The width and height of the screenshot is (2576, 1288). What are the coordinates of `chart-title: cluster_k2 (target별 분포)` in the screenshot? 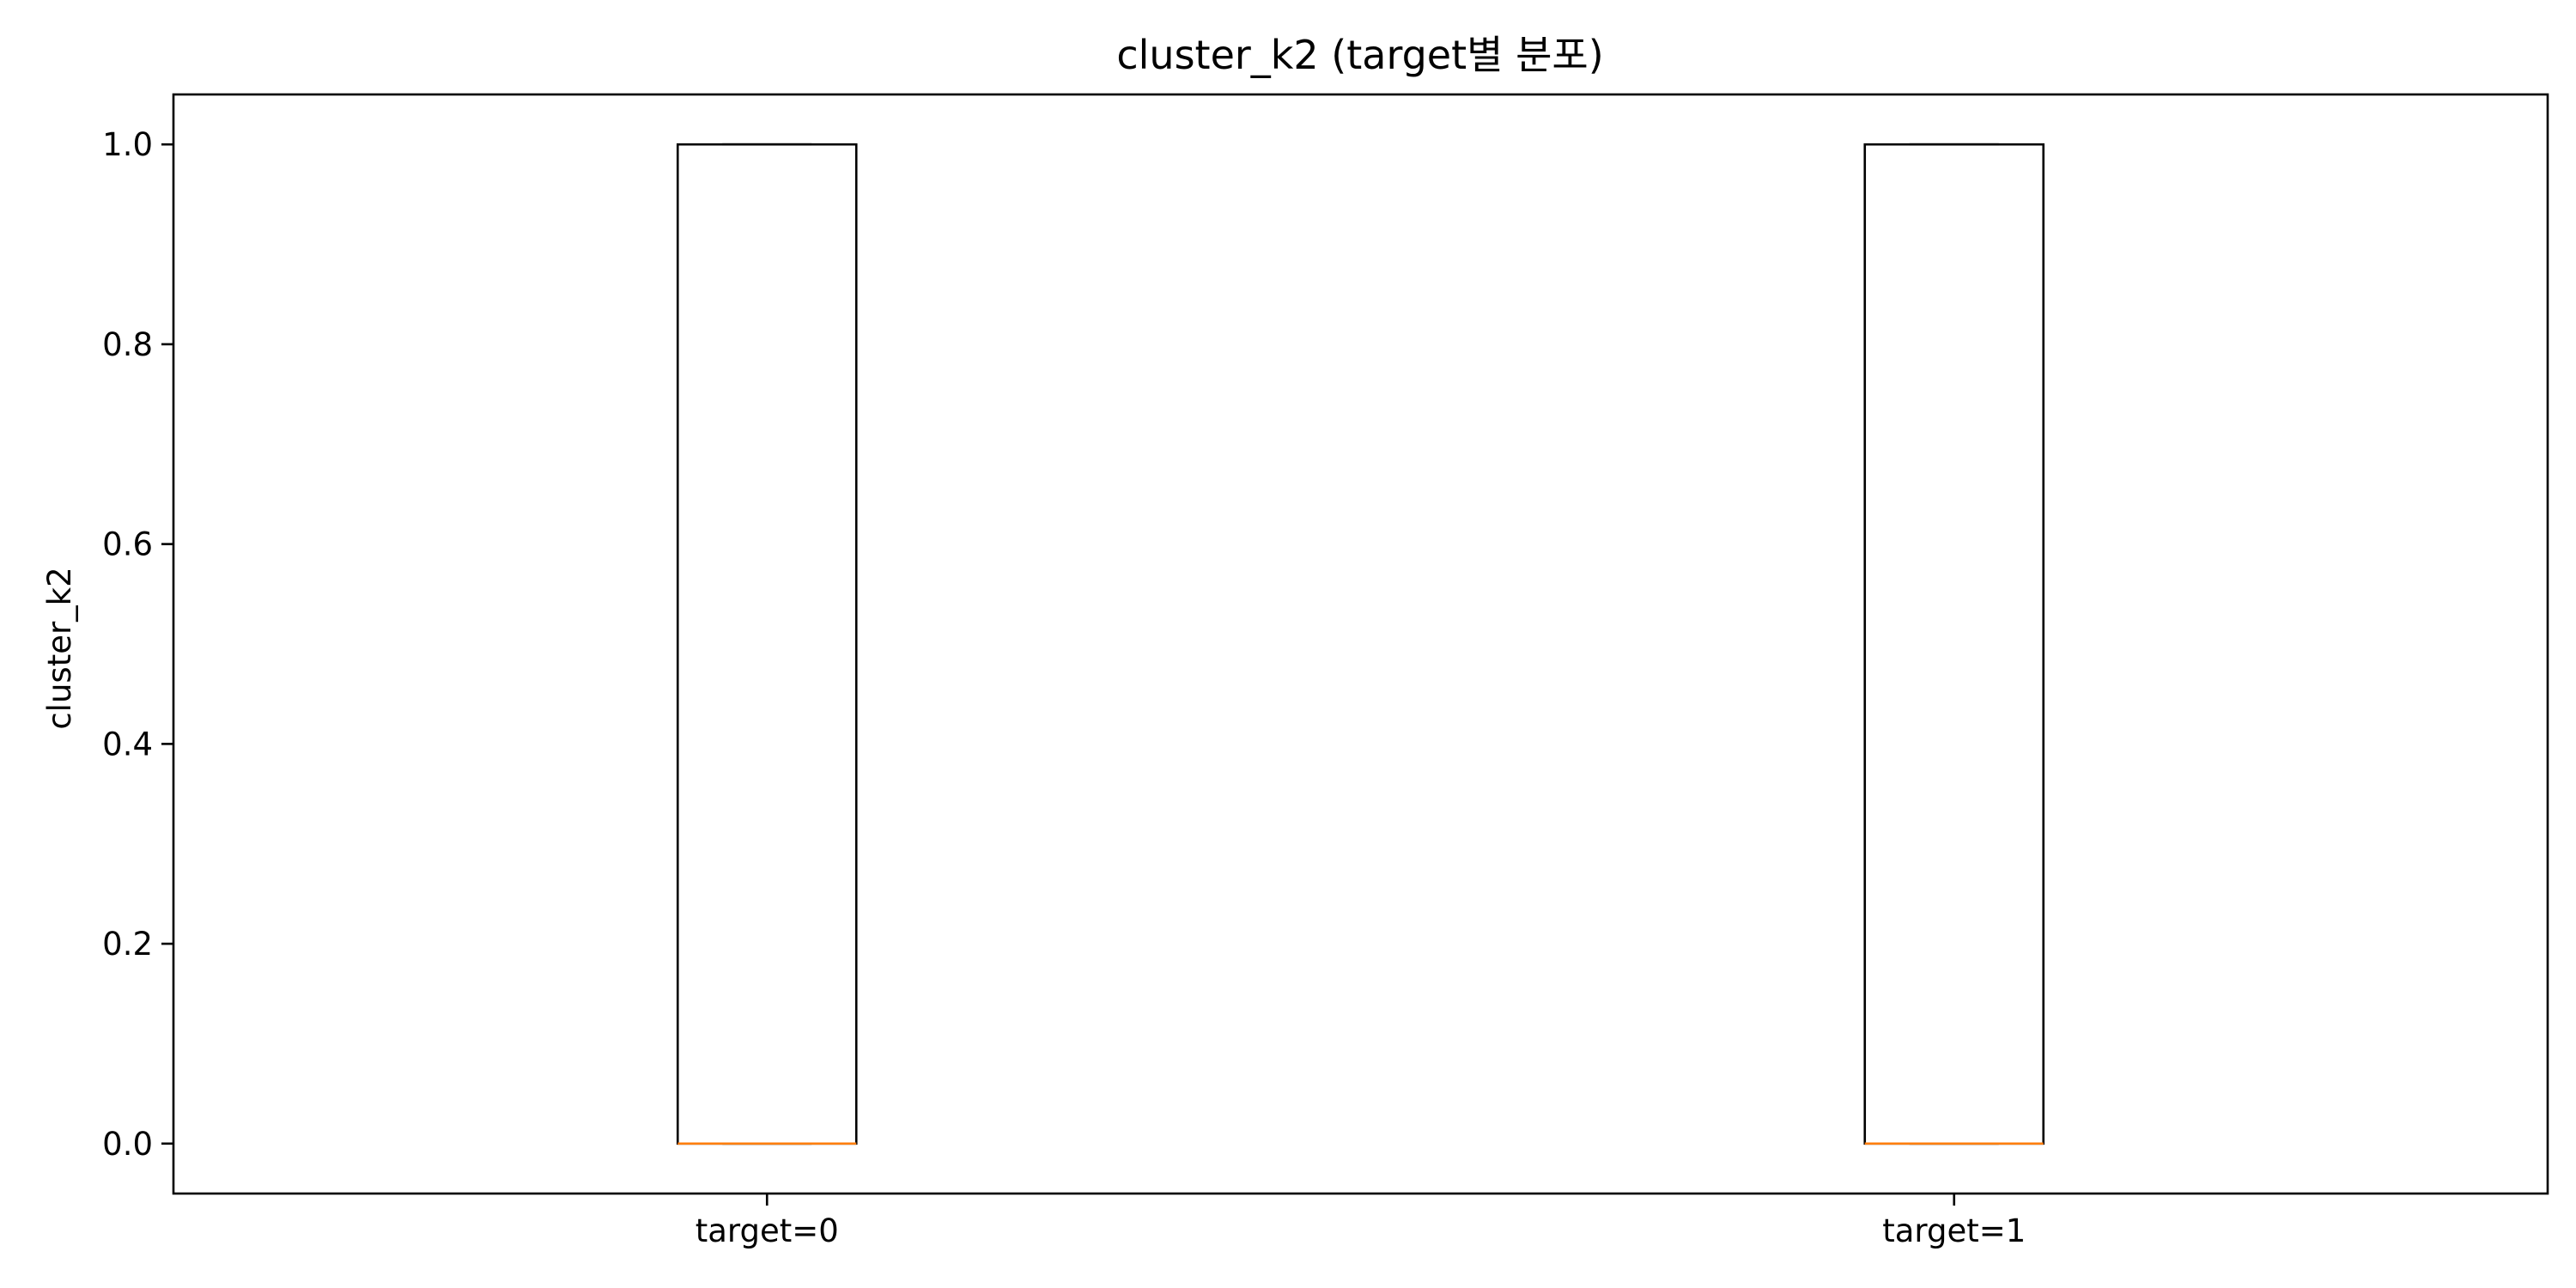 It's located at (1360, 55).